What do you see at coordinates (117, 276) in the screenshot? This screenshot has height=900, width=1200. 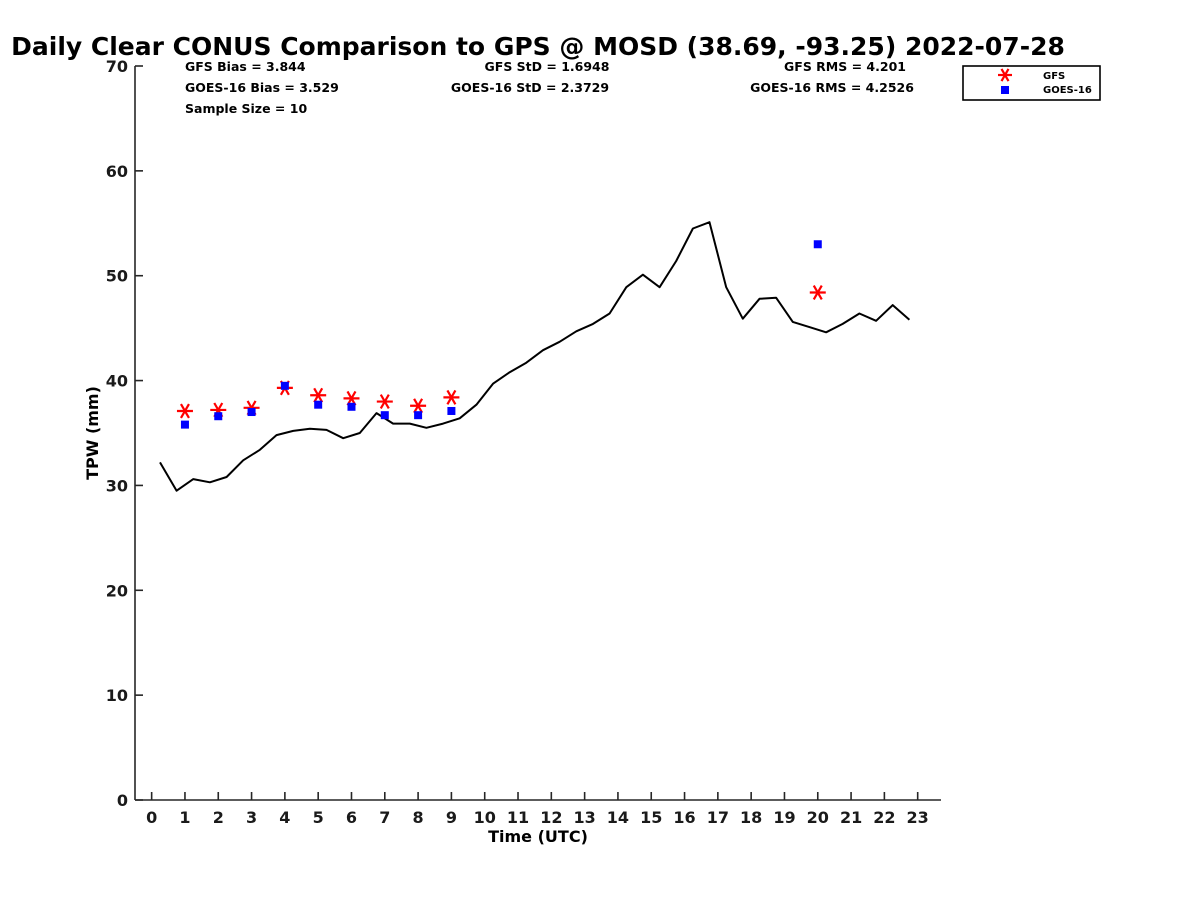 I see `y-tick-label: 50` at bounding box center [117, 276].